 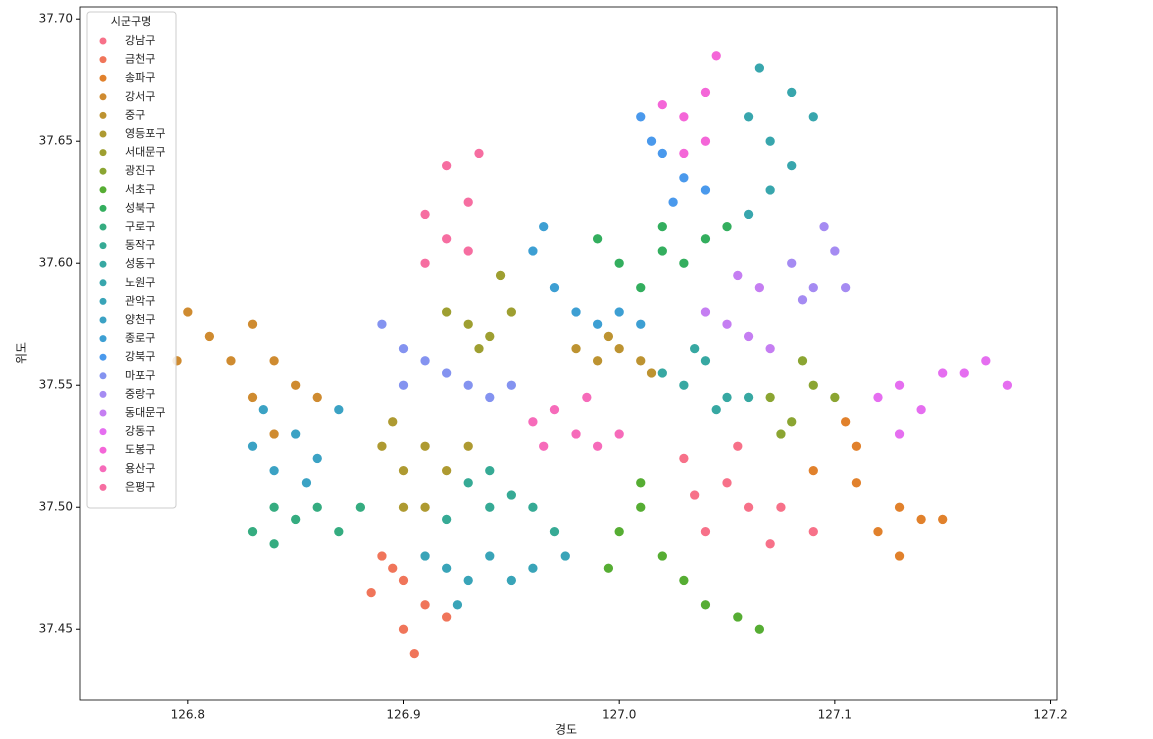 What do you see at coordinates (188, 715) in the screenshot?
I see `x-tick-label: 126.8` at bounding box center [188, 715].